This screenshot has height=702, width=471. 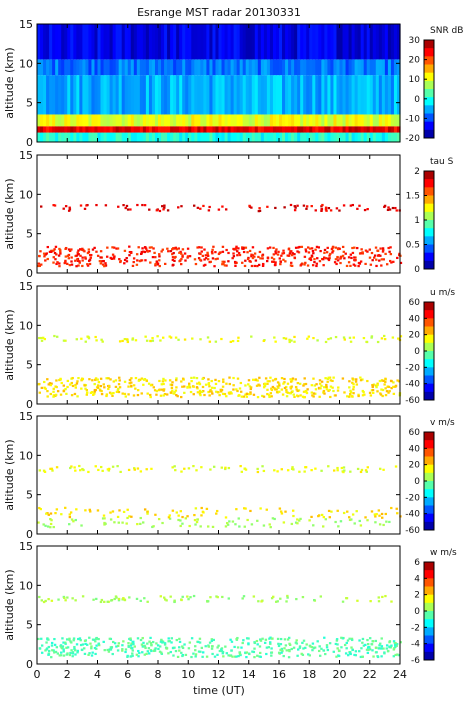 I want to click on colorbar-label: tau S, so click(x=442, y=162).